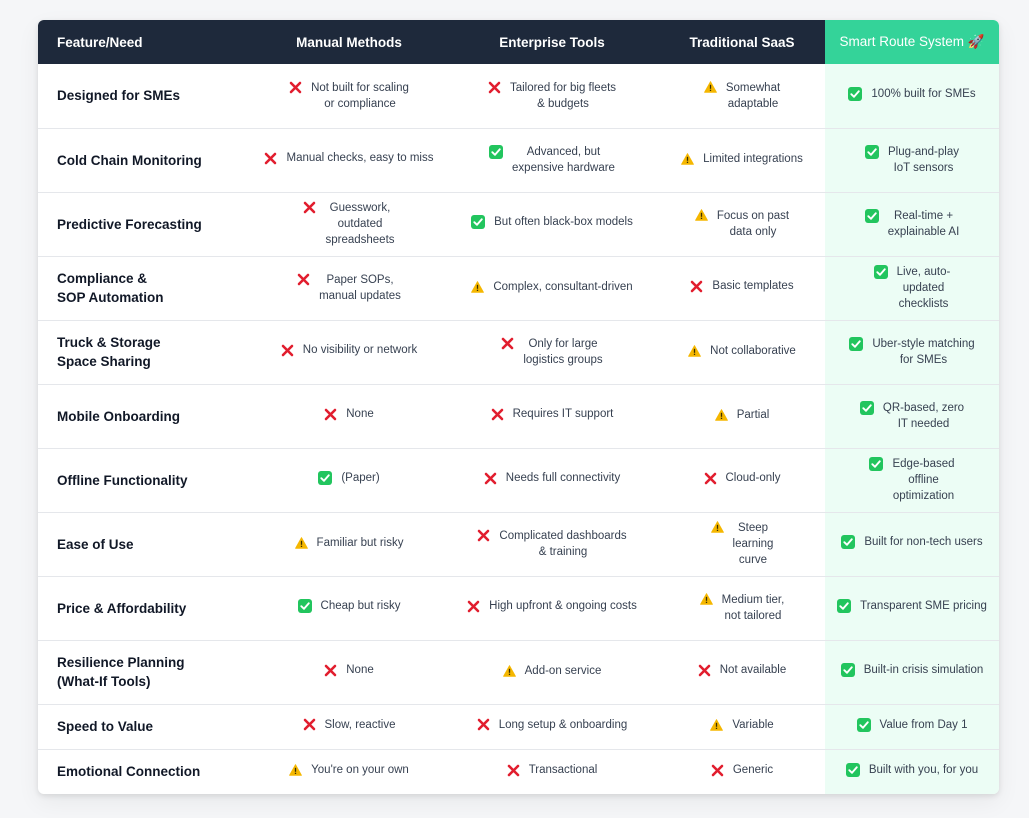  Describe the element at coordinates (552, 352) in the screenshot. I see `enterprise-cell: Only for large logistics groups` at that location.